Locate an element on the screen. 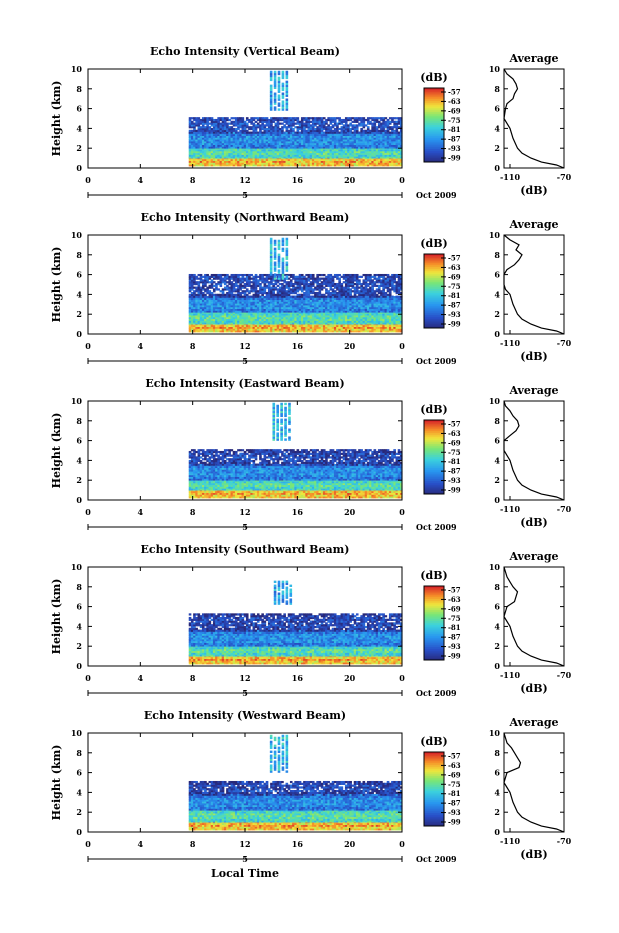 The image size is (619, 933). y-tick-label: 6 is located at coordinates (79, 109).